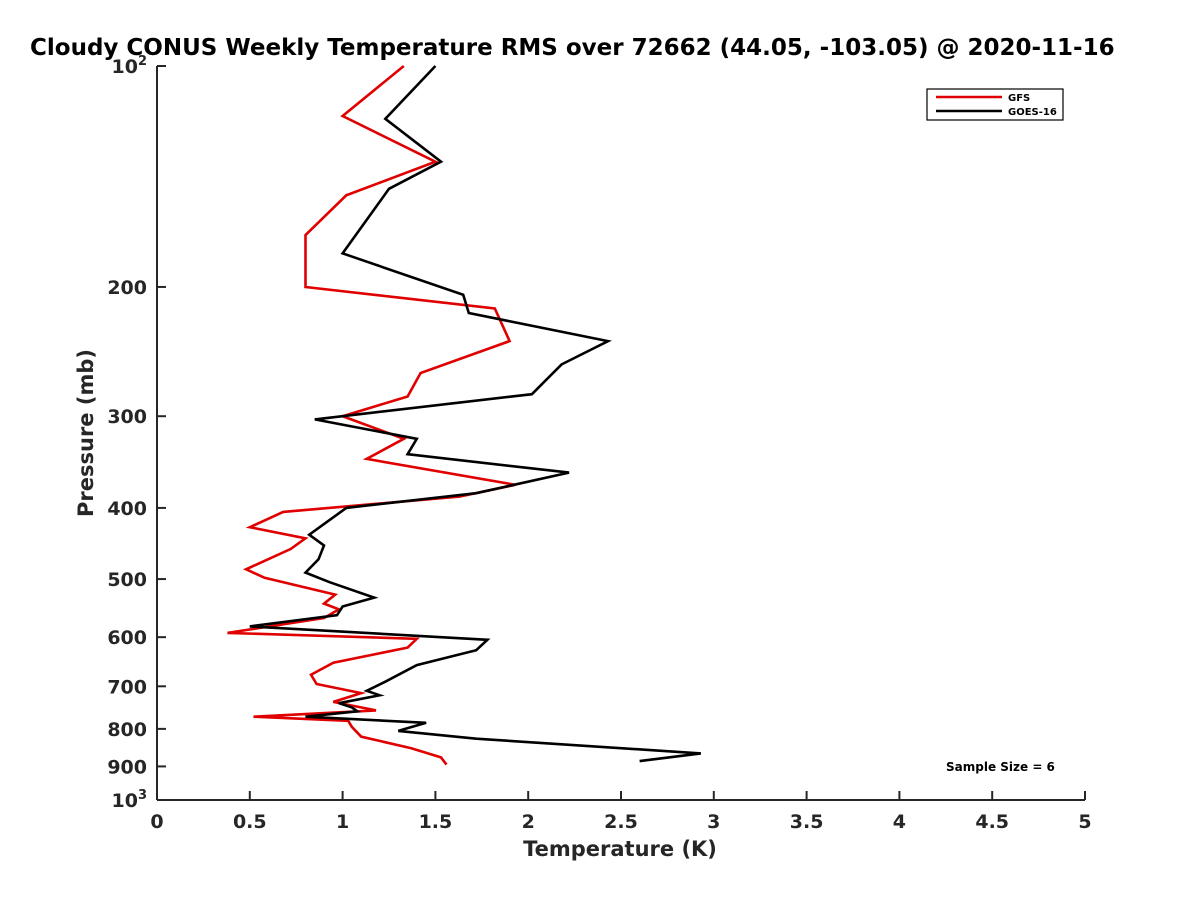 The height and width of the screenshot is (900, 1200). What do you see at coordinates (713, 822) in the screenshot?
I see `x-tick-label: 3` at bounding box center [713, 822].